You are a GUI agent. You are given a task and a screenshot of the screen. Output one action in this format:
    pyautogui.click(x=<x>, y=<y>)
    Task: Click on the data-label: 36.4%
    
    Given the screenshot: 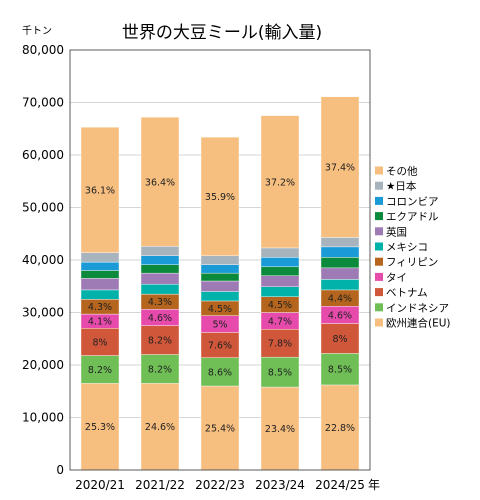 What is the action you would take?
    pyautogui.click(x=160, y=182)
    